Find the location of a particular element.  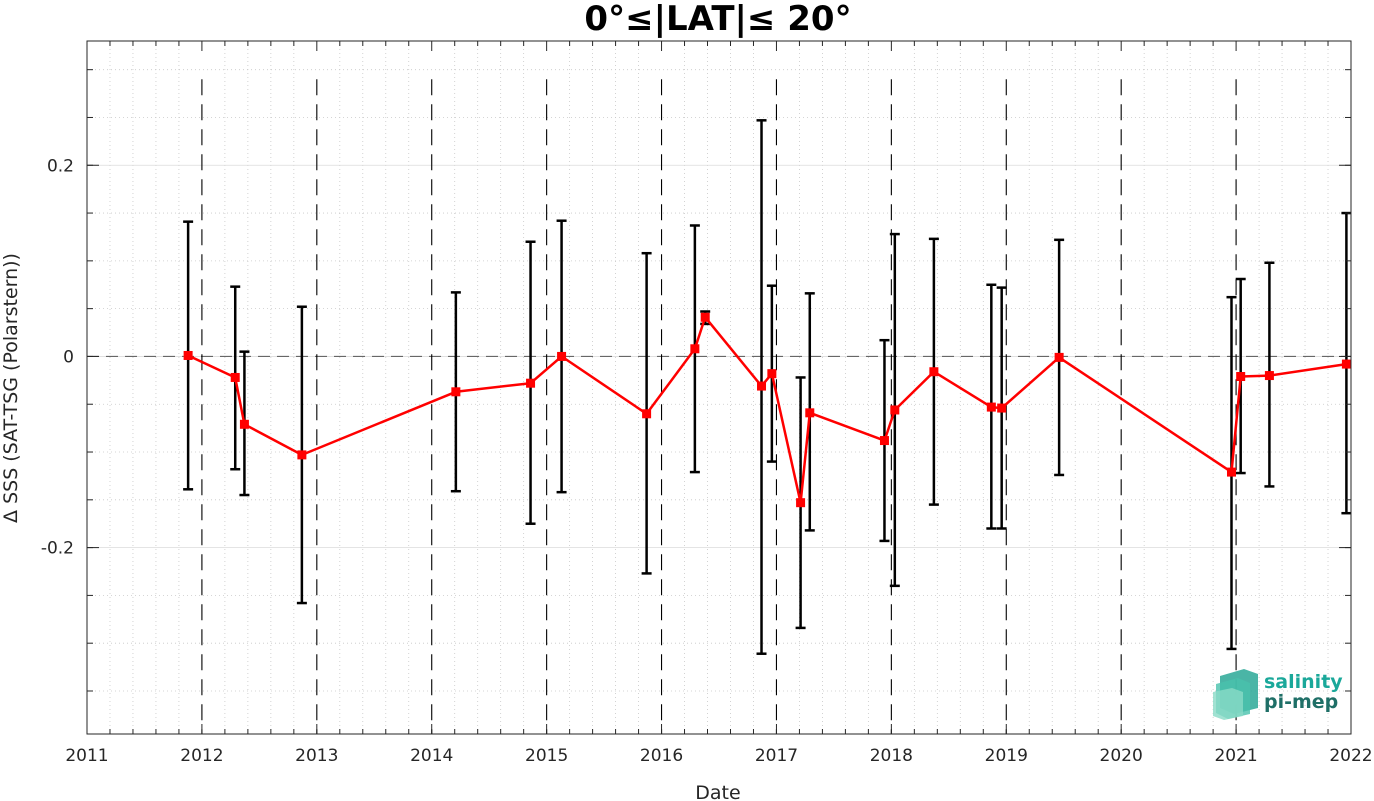

x-tick-label: 2014 is located at coordinates (431, 756).